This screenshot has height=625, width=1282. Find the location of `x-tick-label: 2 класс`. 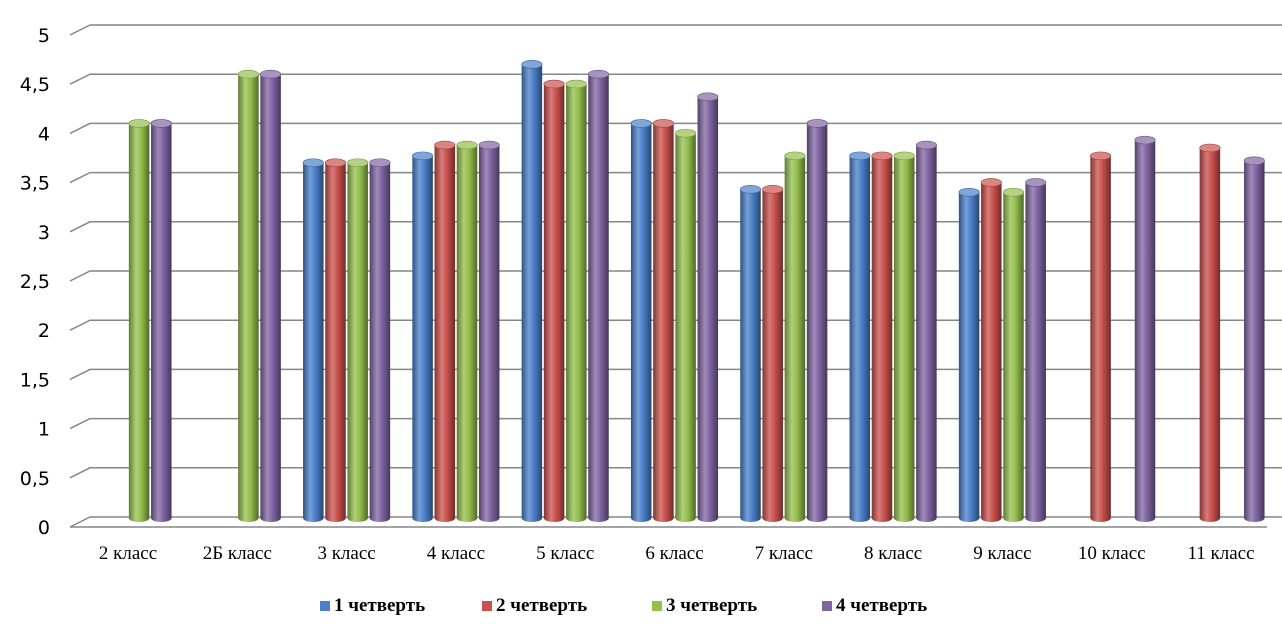

x-tick-label: 2 класс is located at coordinates (128, 553).